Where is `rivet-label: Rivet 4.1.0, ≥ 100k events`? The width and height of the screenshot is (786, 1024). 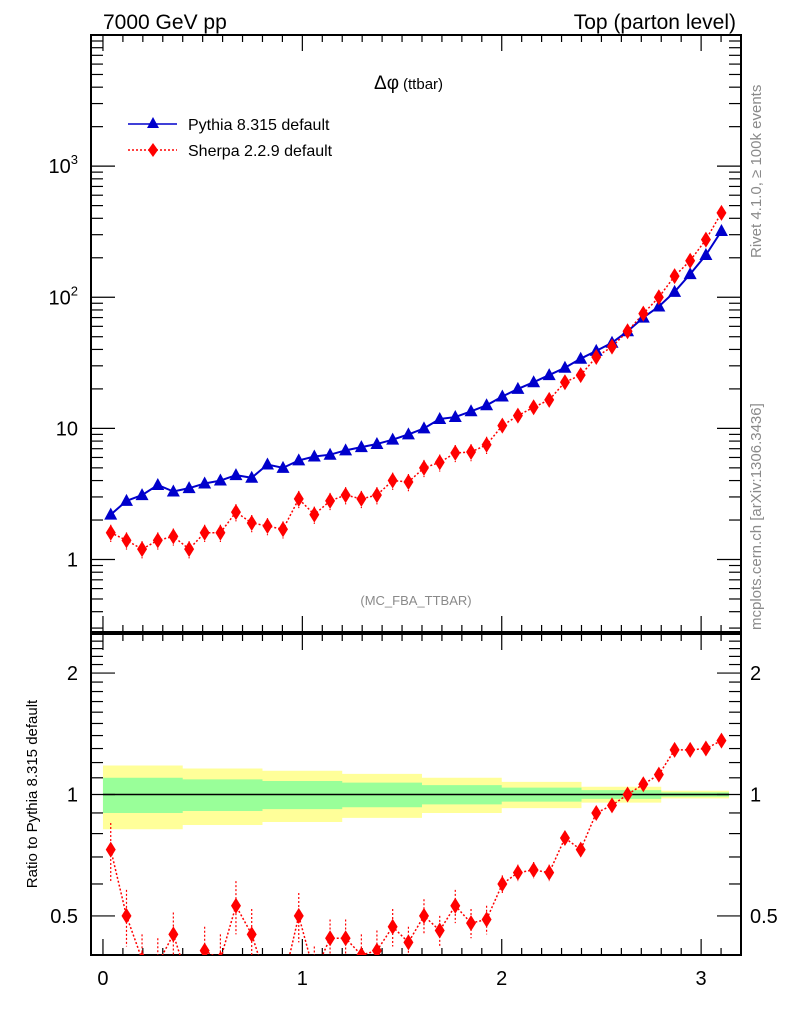 rivet-label: Rivet 4.1.0, ≥ 100k events is located at coordinates (756, 171).